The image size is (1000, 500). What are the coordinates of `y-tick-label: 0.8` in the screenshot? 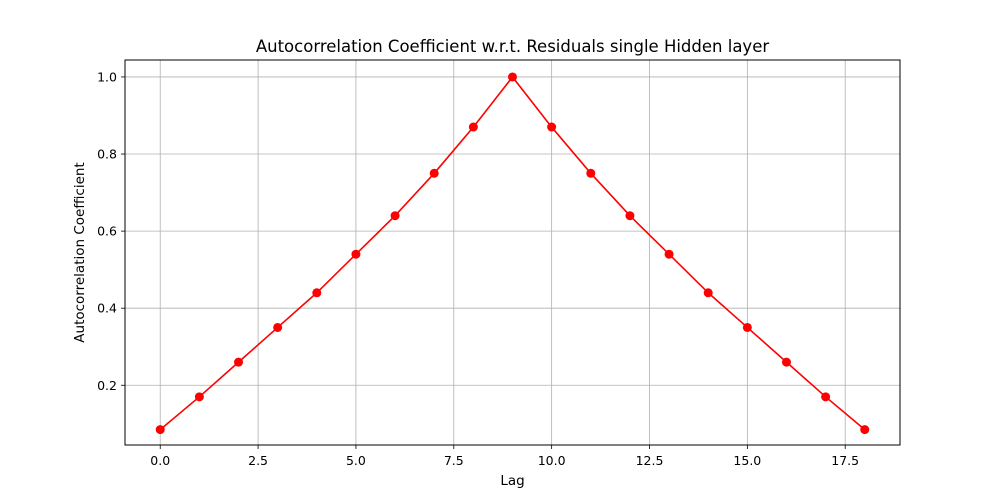 It's located at (107, 154).